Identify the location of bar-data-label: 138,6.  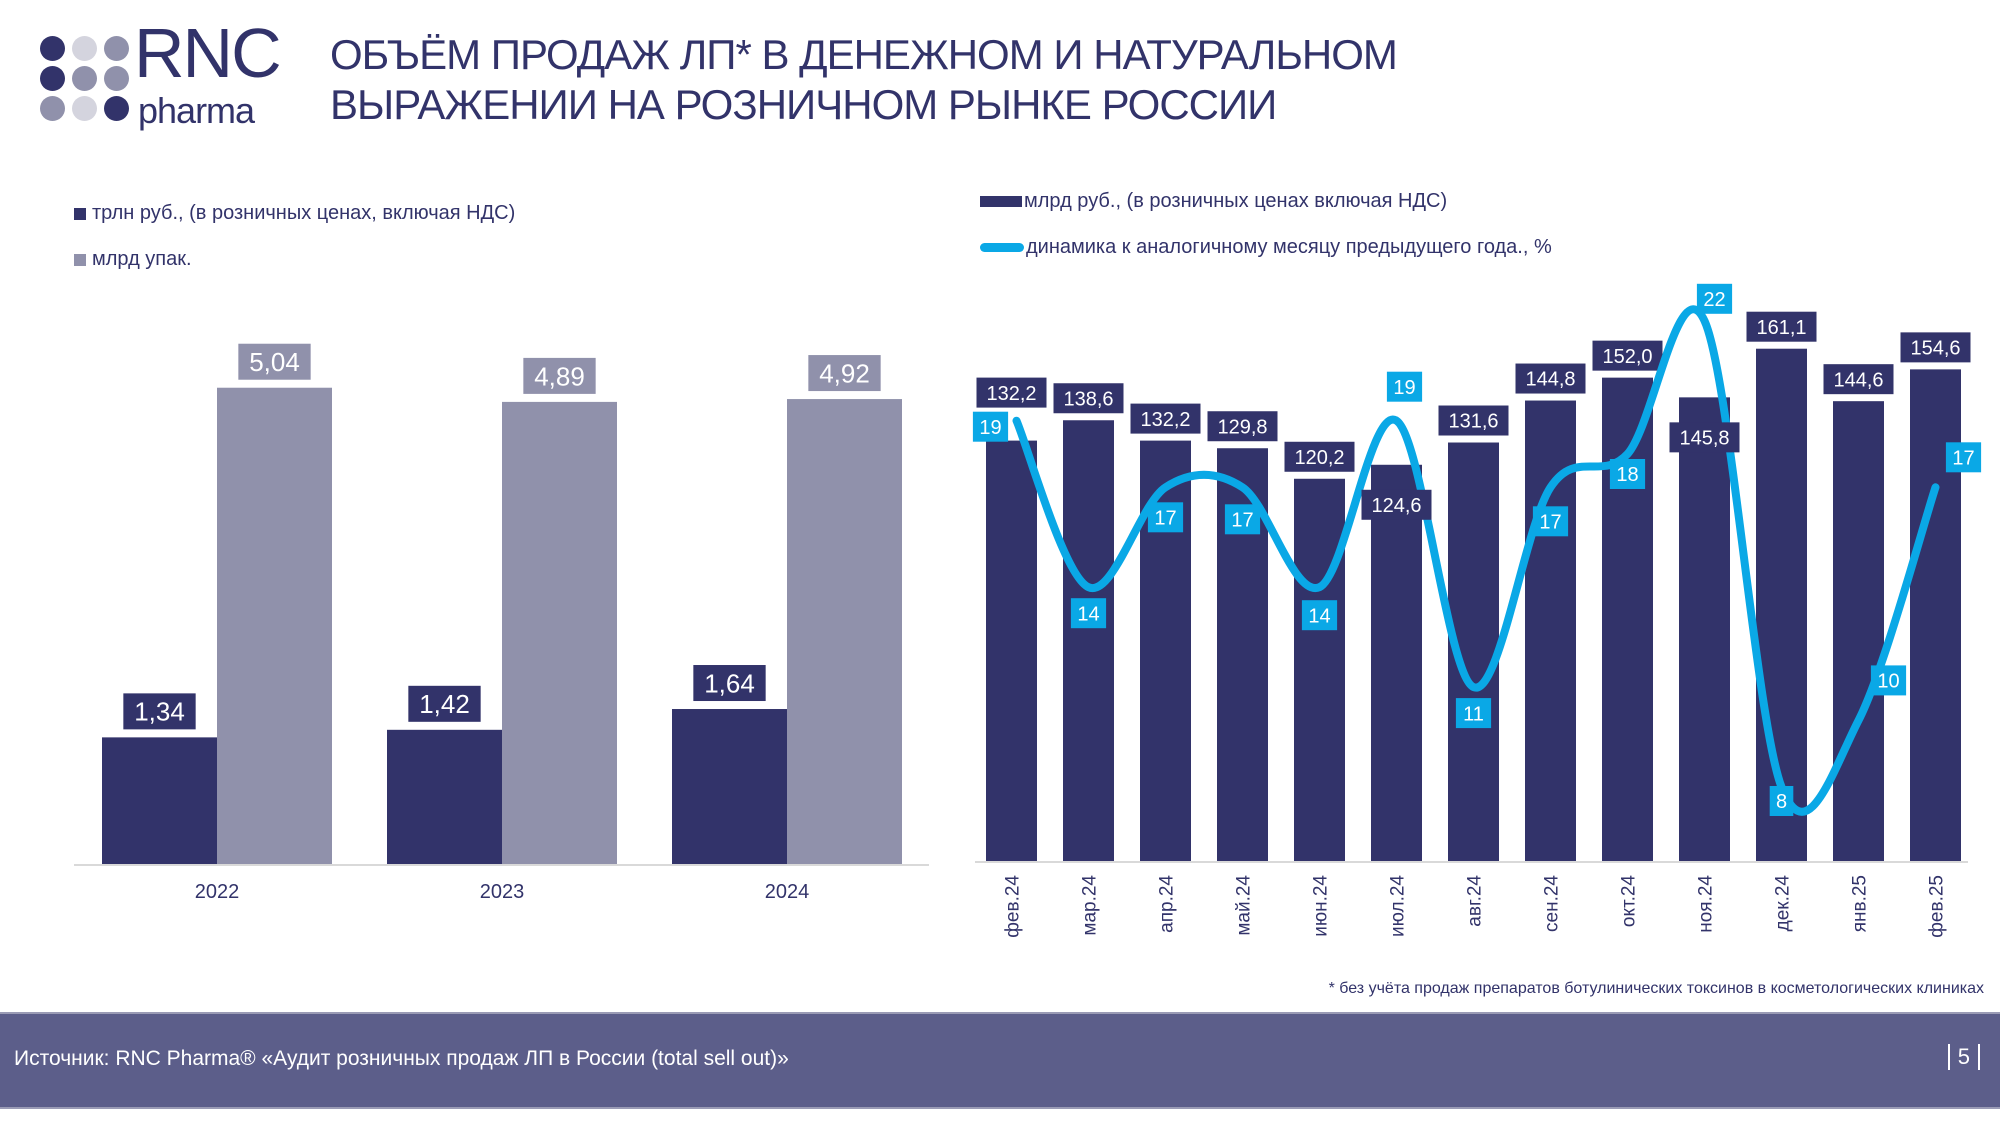
(1088, 399).